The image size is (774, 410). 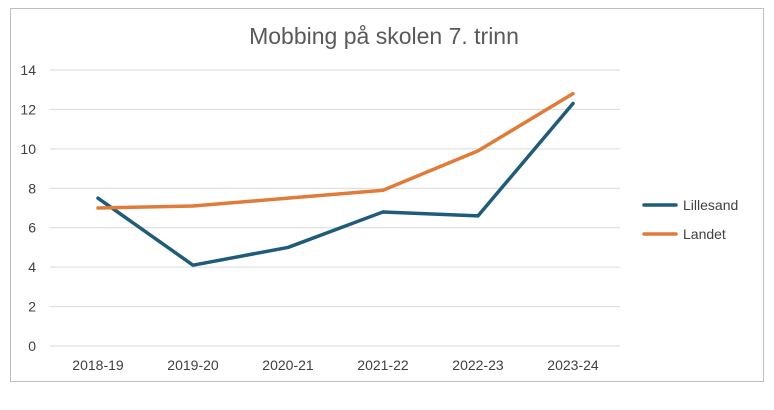 I want to click on x-tick-label: 2019-20, so click(x=193, y=365).